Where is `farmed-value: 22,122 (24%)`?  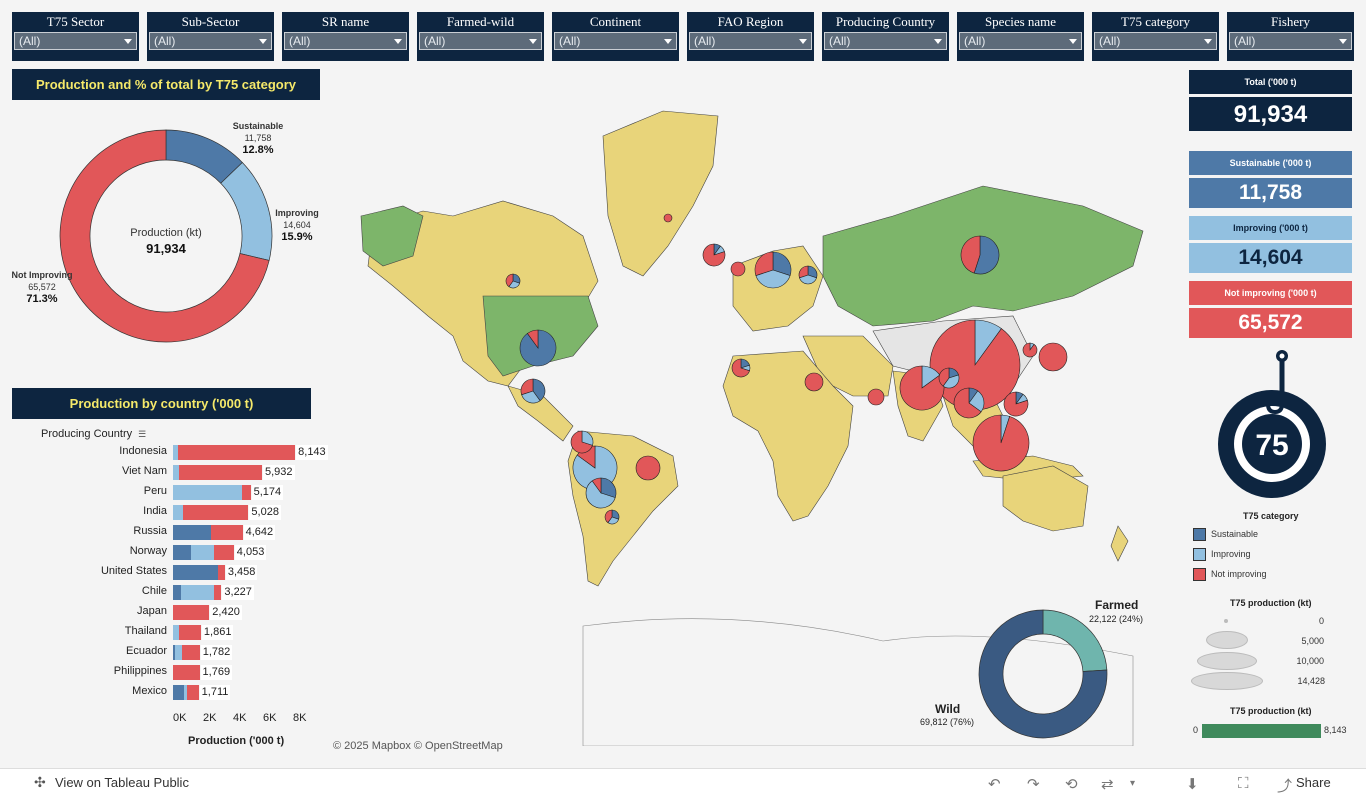
farmed-value: 22,122 (24%) is located at coordinates (1116, 619).